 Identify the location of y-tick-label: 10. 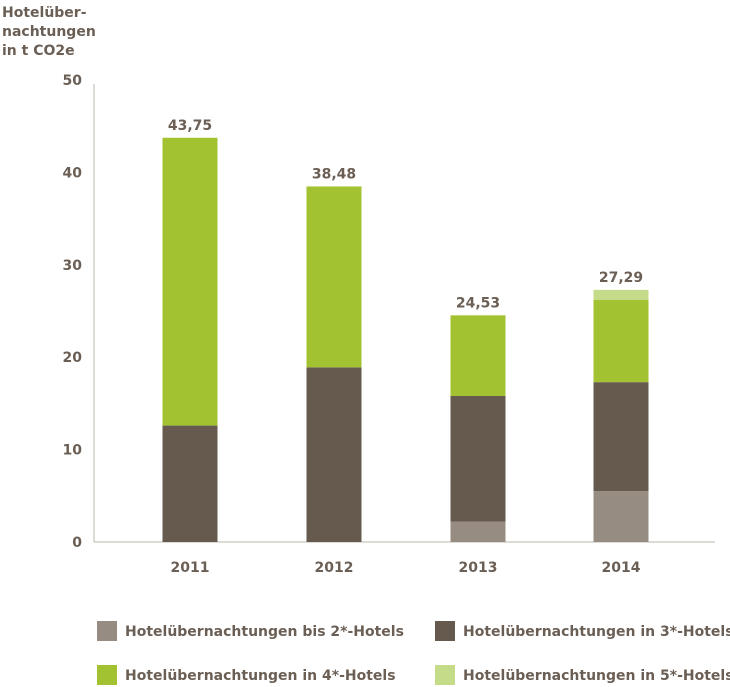
(73, 451).